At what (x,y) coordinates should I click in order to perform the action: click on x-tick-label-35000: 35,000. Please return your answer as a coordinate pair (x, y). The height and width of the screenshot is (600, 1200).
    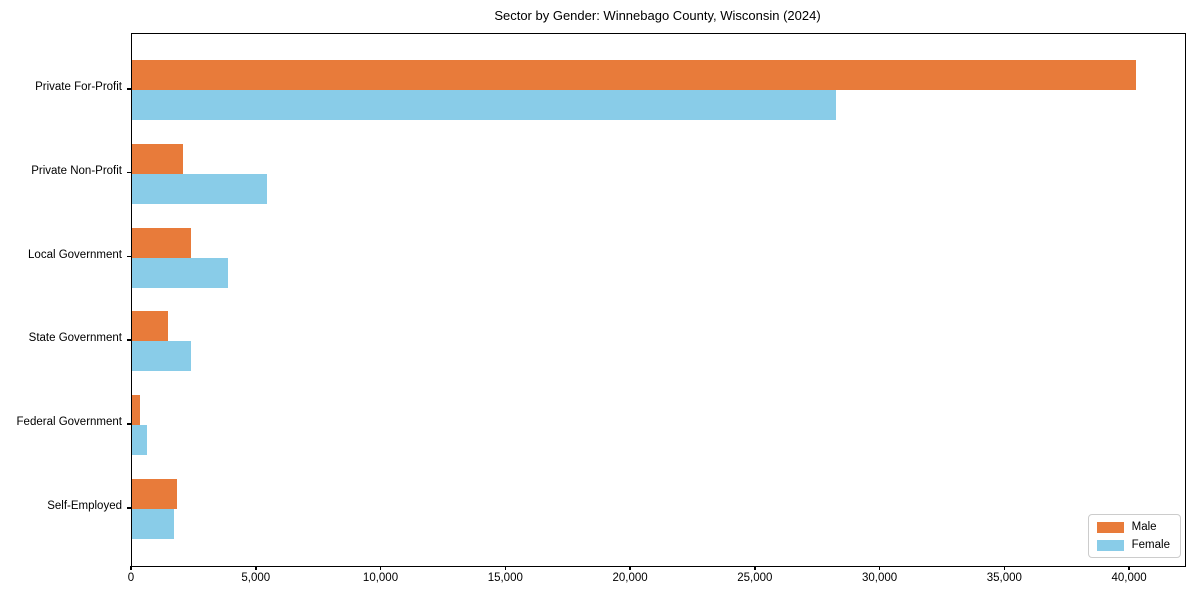
    Looking at the image, I should click on (1004, 578).